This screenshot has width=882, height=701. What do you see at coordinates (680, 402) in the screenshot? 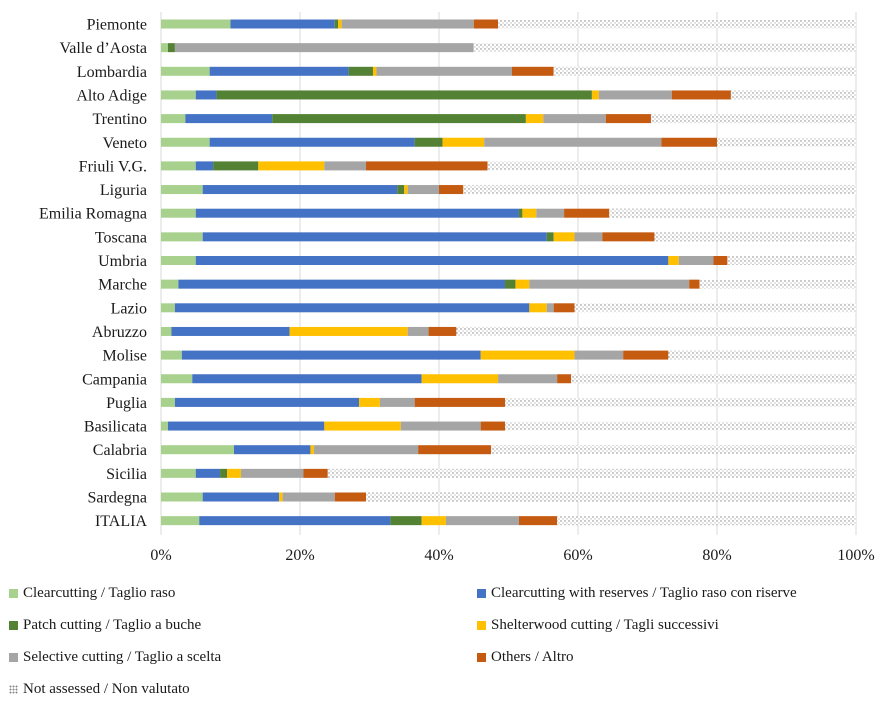
I see `bar-puglia-not-assessed` at bounding box center [680, 402].